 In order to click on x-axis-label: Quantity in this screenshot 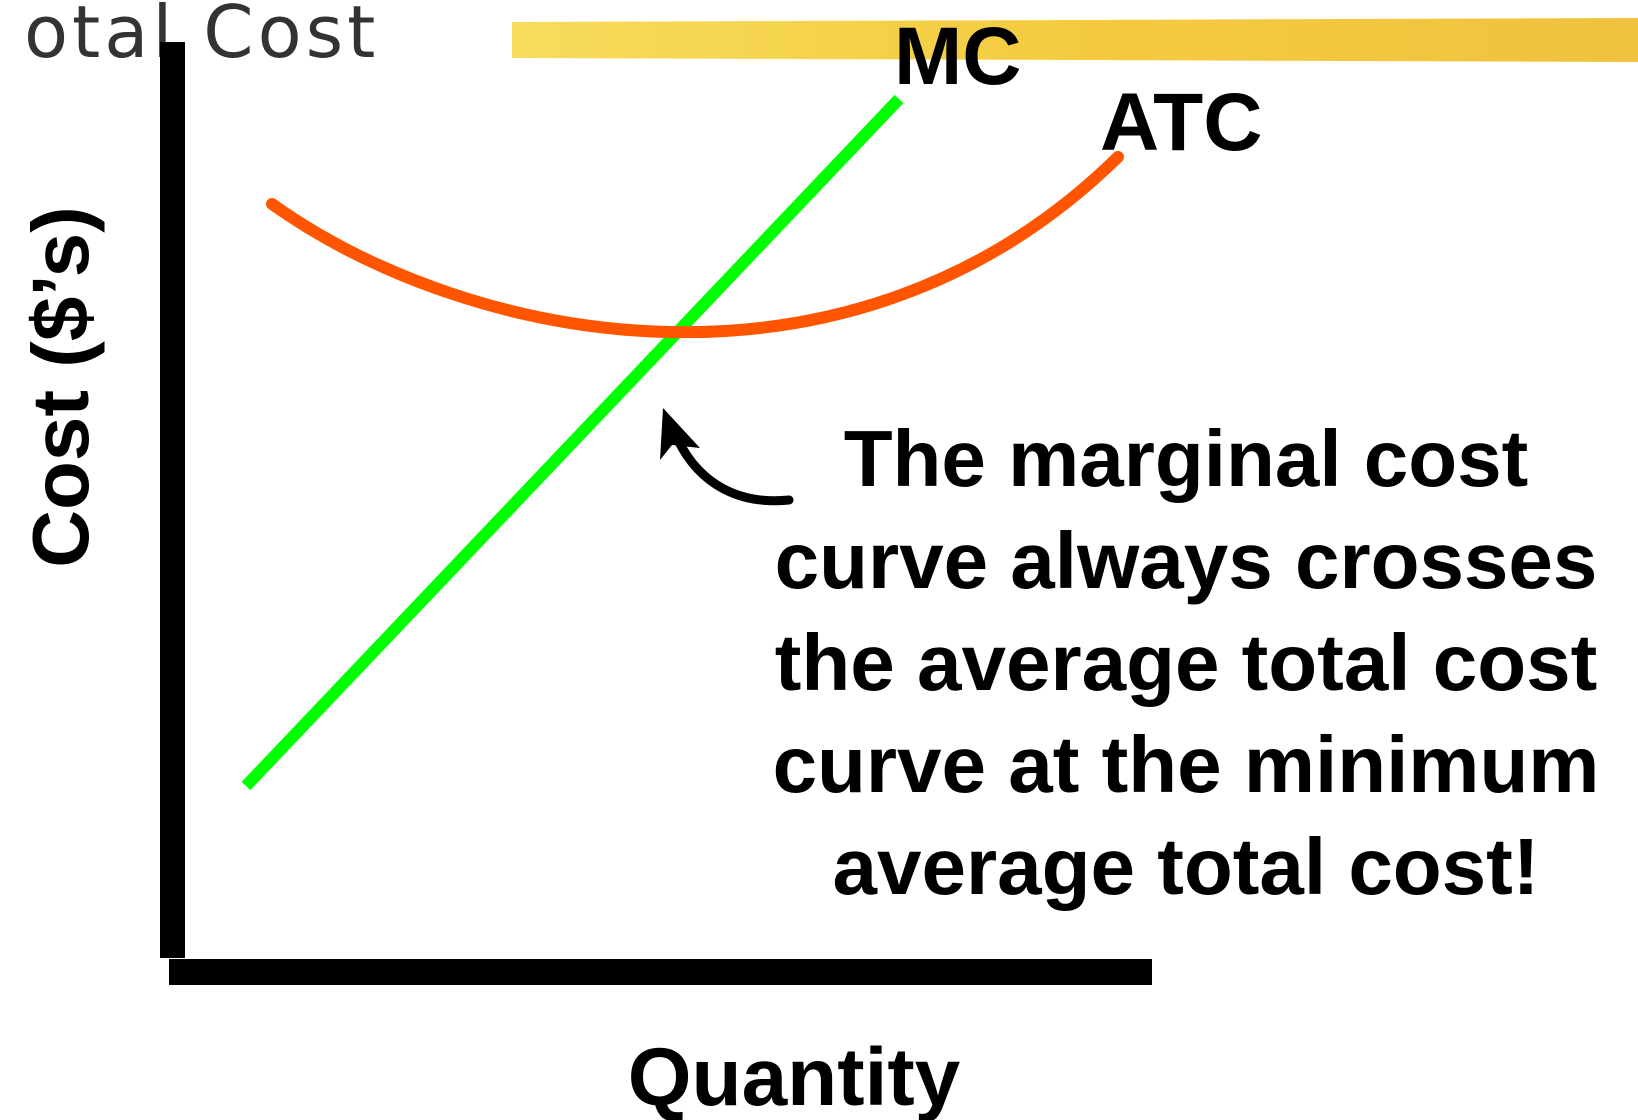, I will do `click(794, 1076)`.